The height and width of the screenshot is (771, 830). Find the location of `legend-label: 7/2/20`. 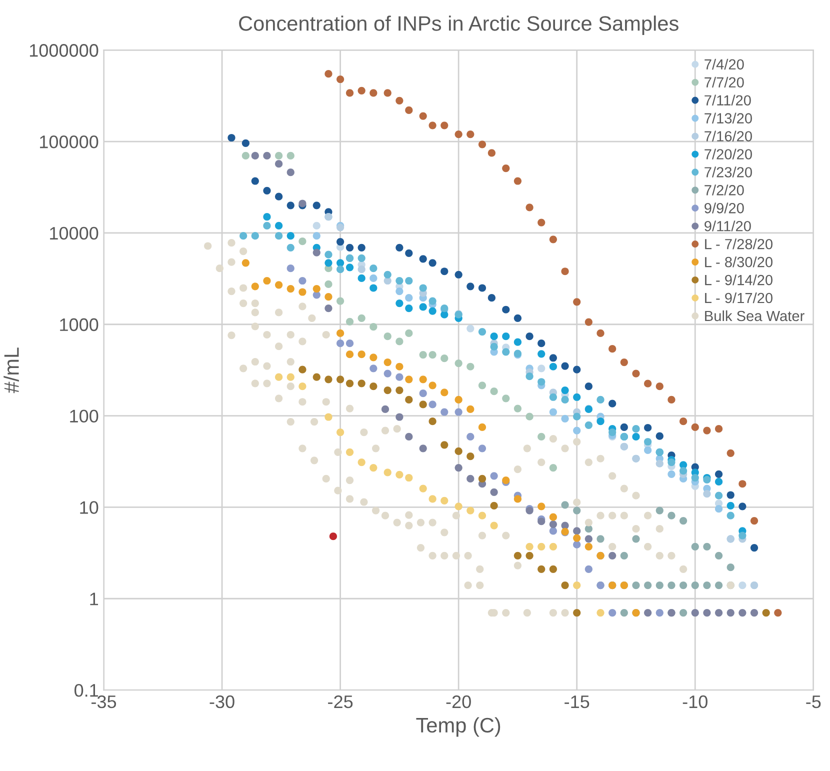

legend-label: 7/2/20 is located at coordinates (724, 190).